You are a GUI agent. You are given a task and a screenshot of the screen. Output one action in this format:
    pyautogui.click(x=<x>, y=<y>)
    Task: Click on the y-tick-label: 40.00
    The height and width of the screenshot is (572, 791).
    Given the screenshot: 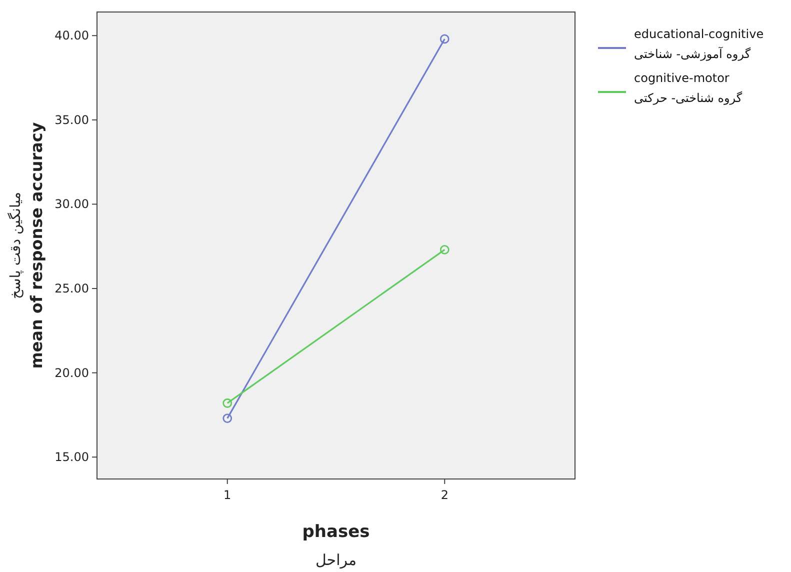 What is the action you would take?
    pyautogui.click(x=71, y=35)
    